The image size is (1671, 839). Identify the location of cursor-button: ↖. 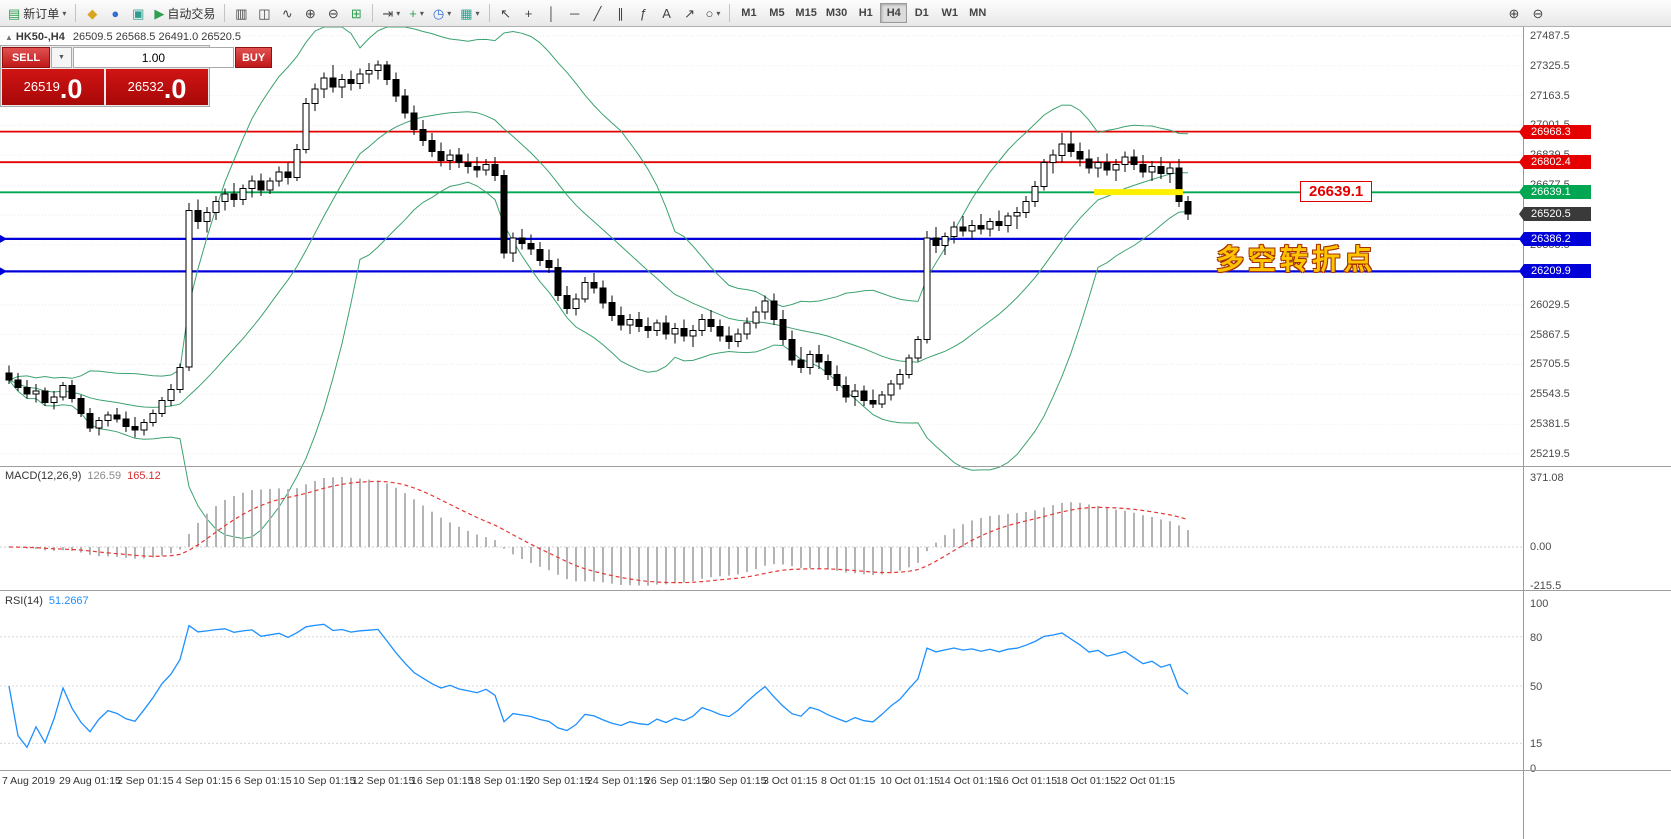
(506, 13).